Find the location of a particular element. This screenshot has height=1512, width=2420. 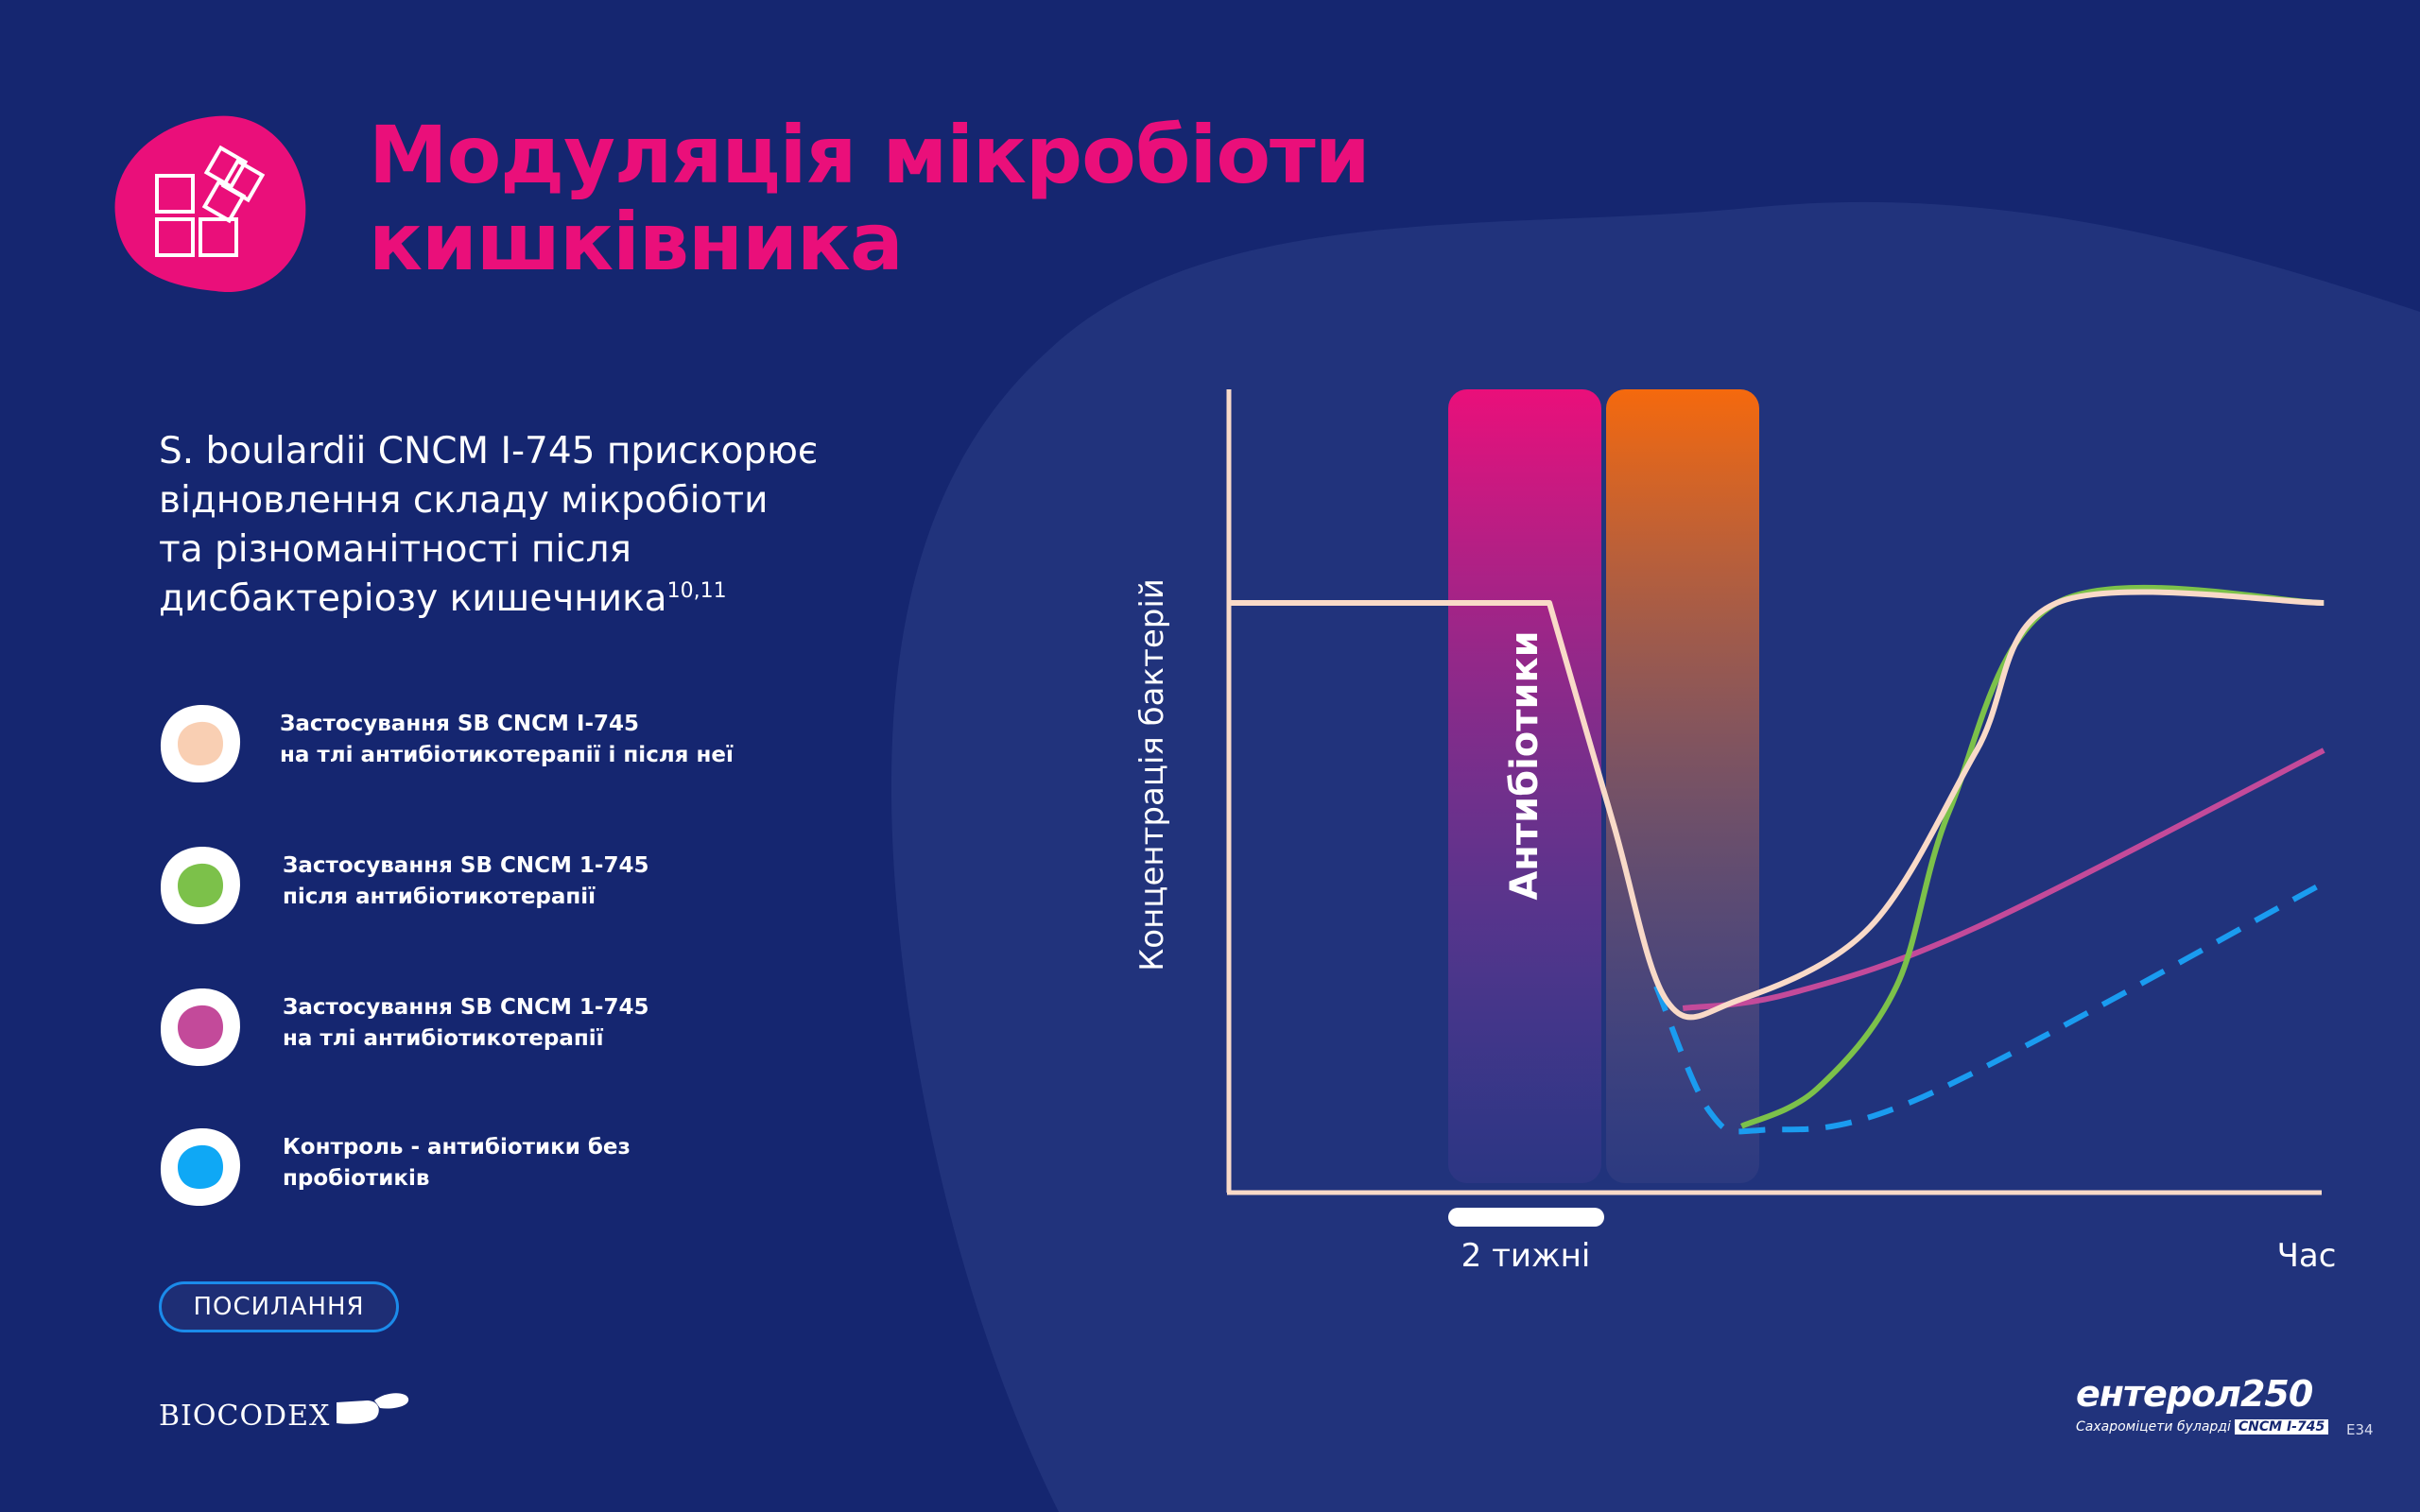

badge-blob is located at coordinates (210, 204).